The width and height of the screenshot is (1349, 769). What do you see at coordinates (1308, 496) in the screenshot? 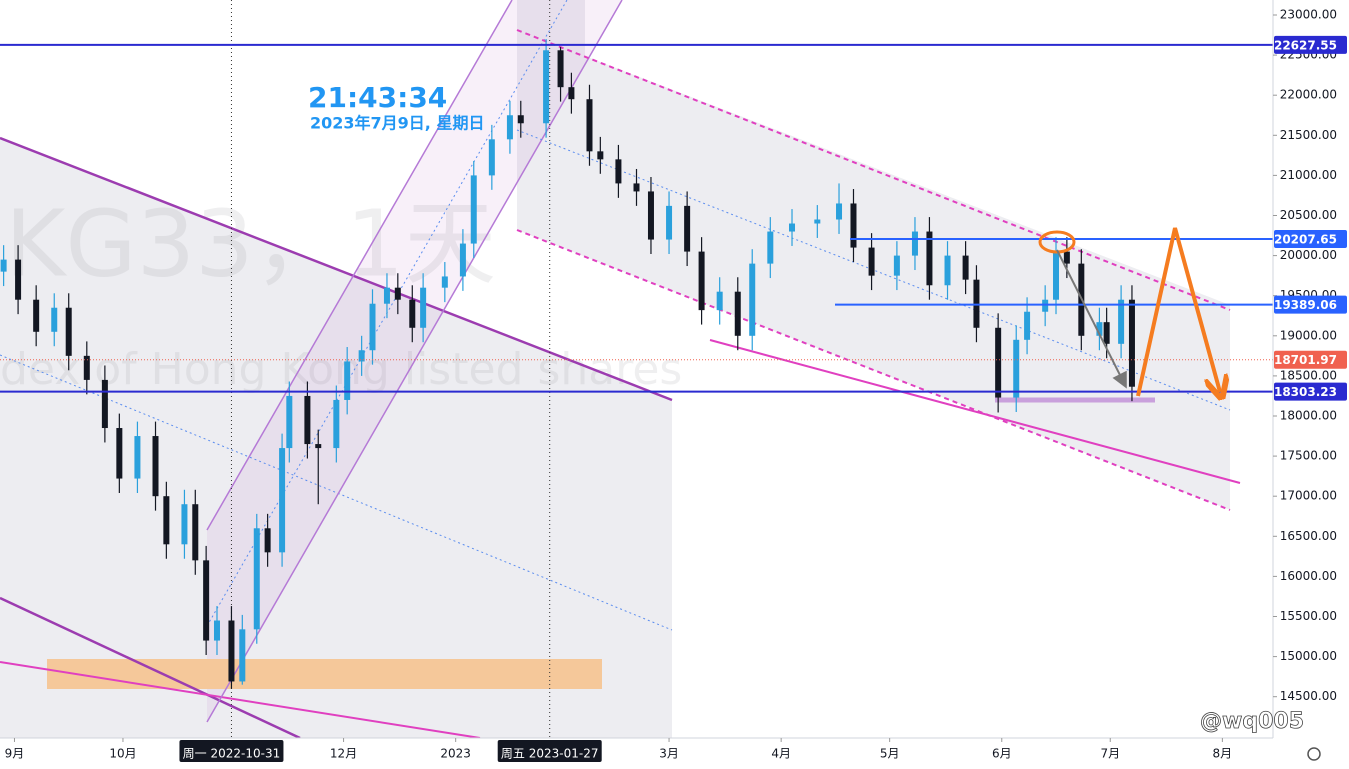
I see `y-tick-label: 17000.00` at bounding box center [1308, 496].